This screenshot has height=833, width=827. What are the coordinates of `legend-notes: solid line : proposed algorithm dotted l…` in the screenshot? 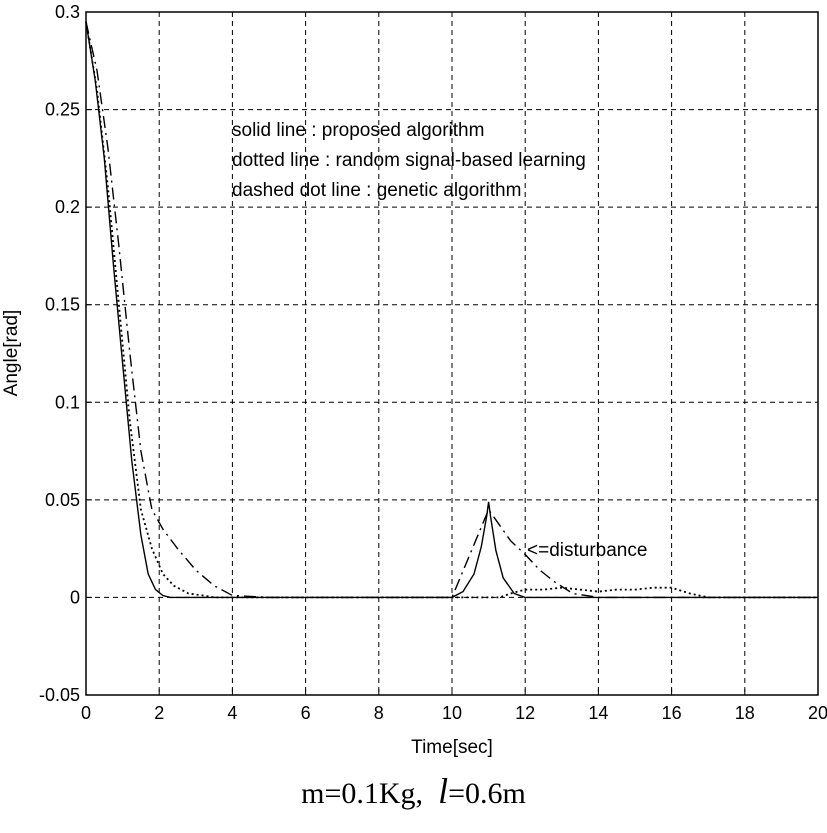 It's located at (409, 160).